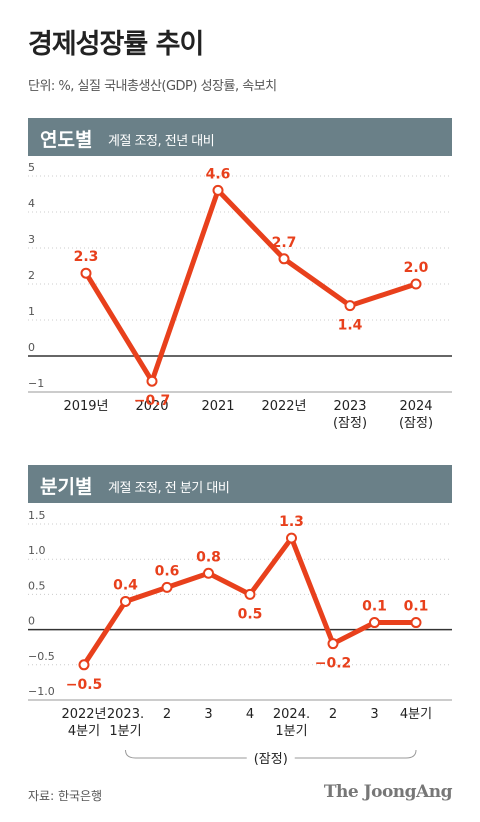  Describe the element at coordinates (86, 257) in the screenshot. I see `data-label: 2.3` at that location.